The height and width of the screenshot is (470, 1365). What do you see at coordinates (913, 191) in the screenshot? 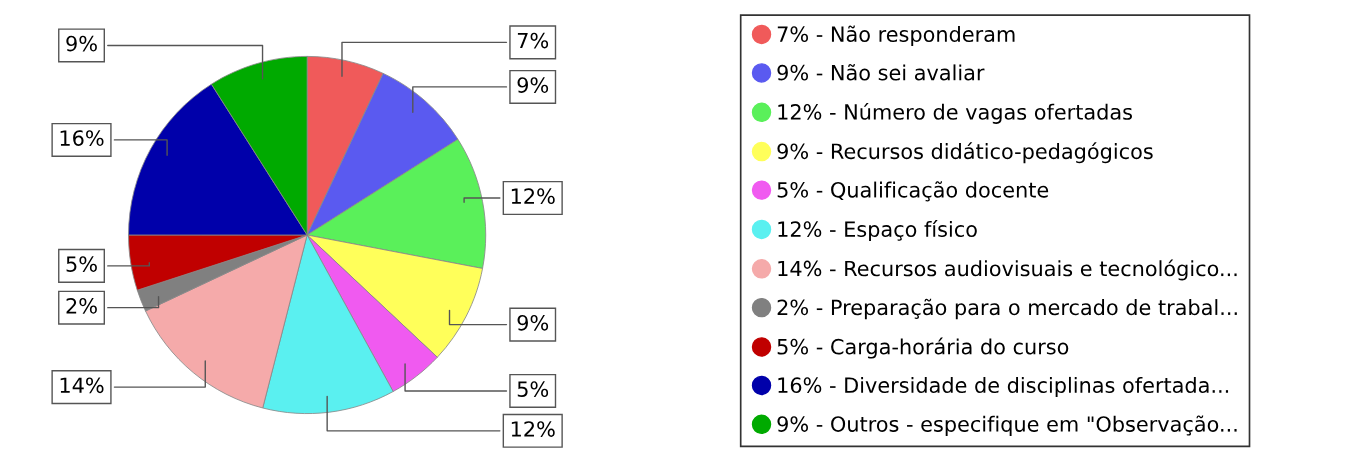
I see `legend-label: 5% - Qualificação docente` at bounding box center [913, 191].